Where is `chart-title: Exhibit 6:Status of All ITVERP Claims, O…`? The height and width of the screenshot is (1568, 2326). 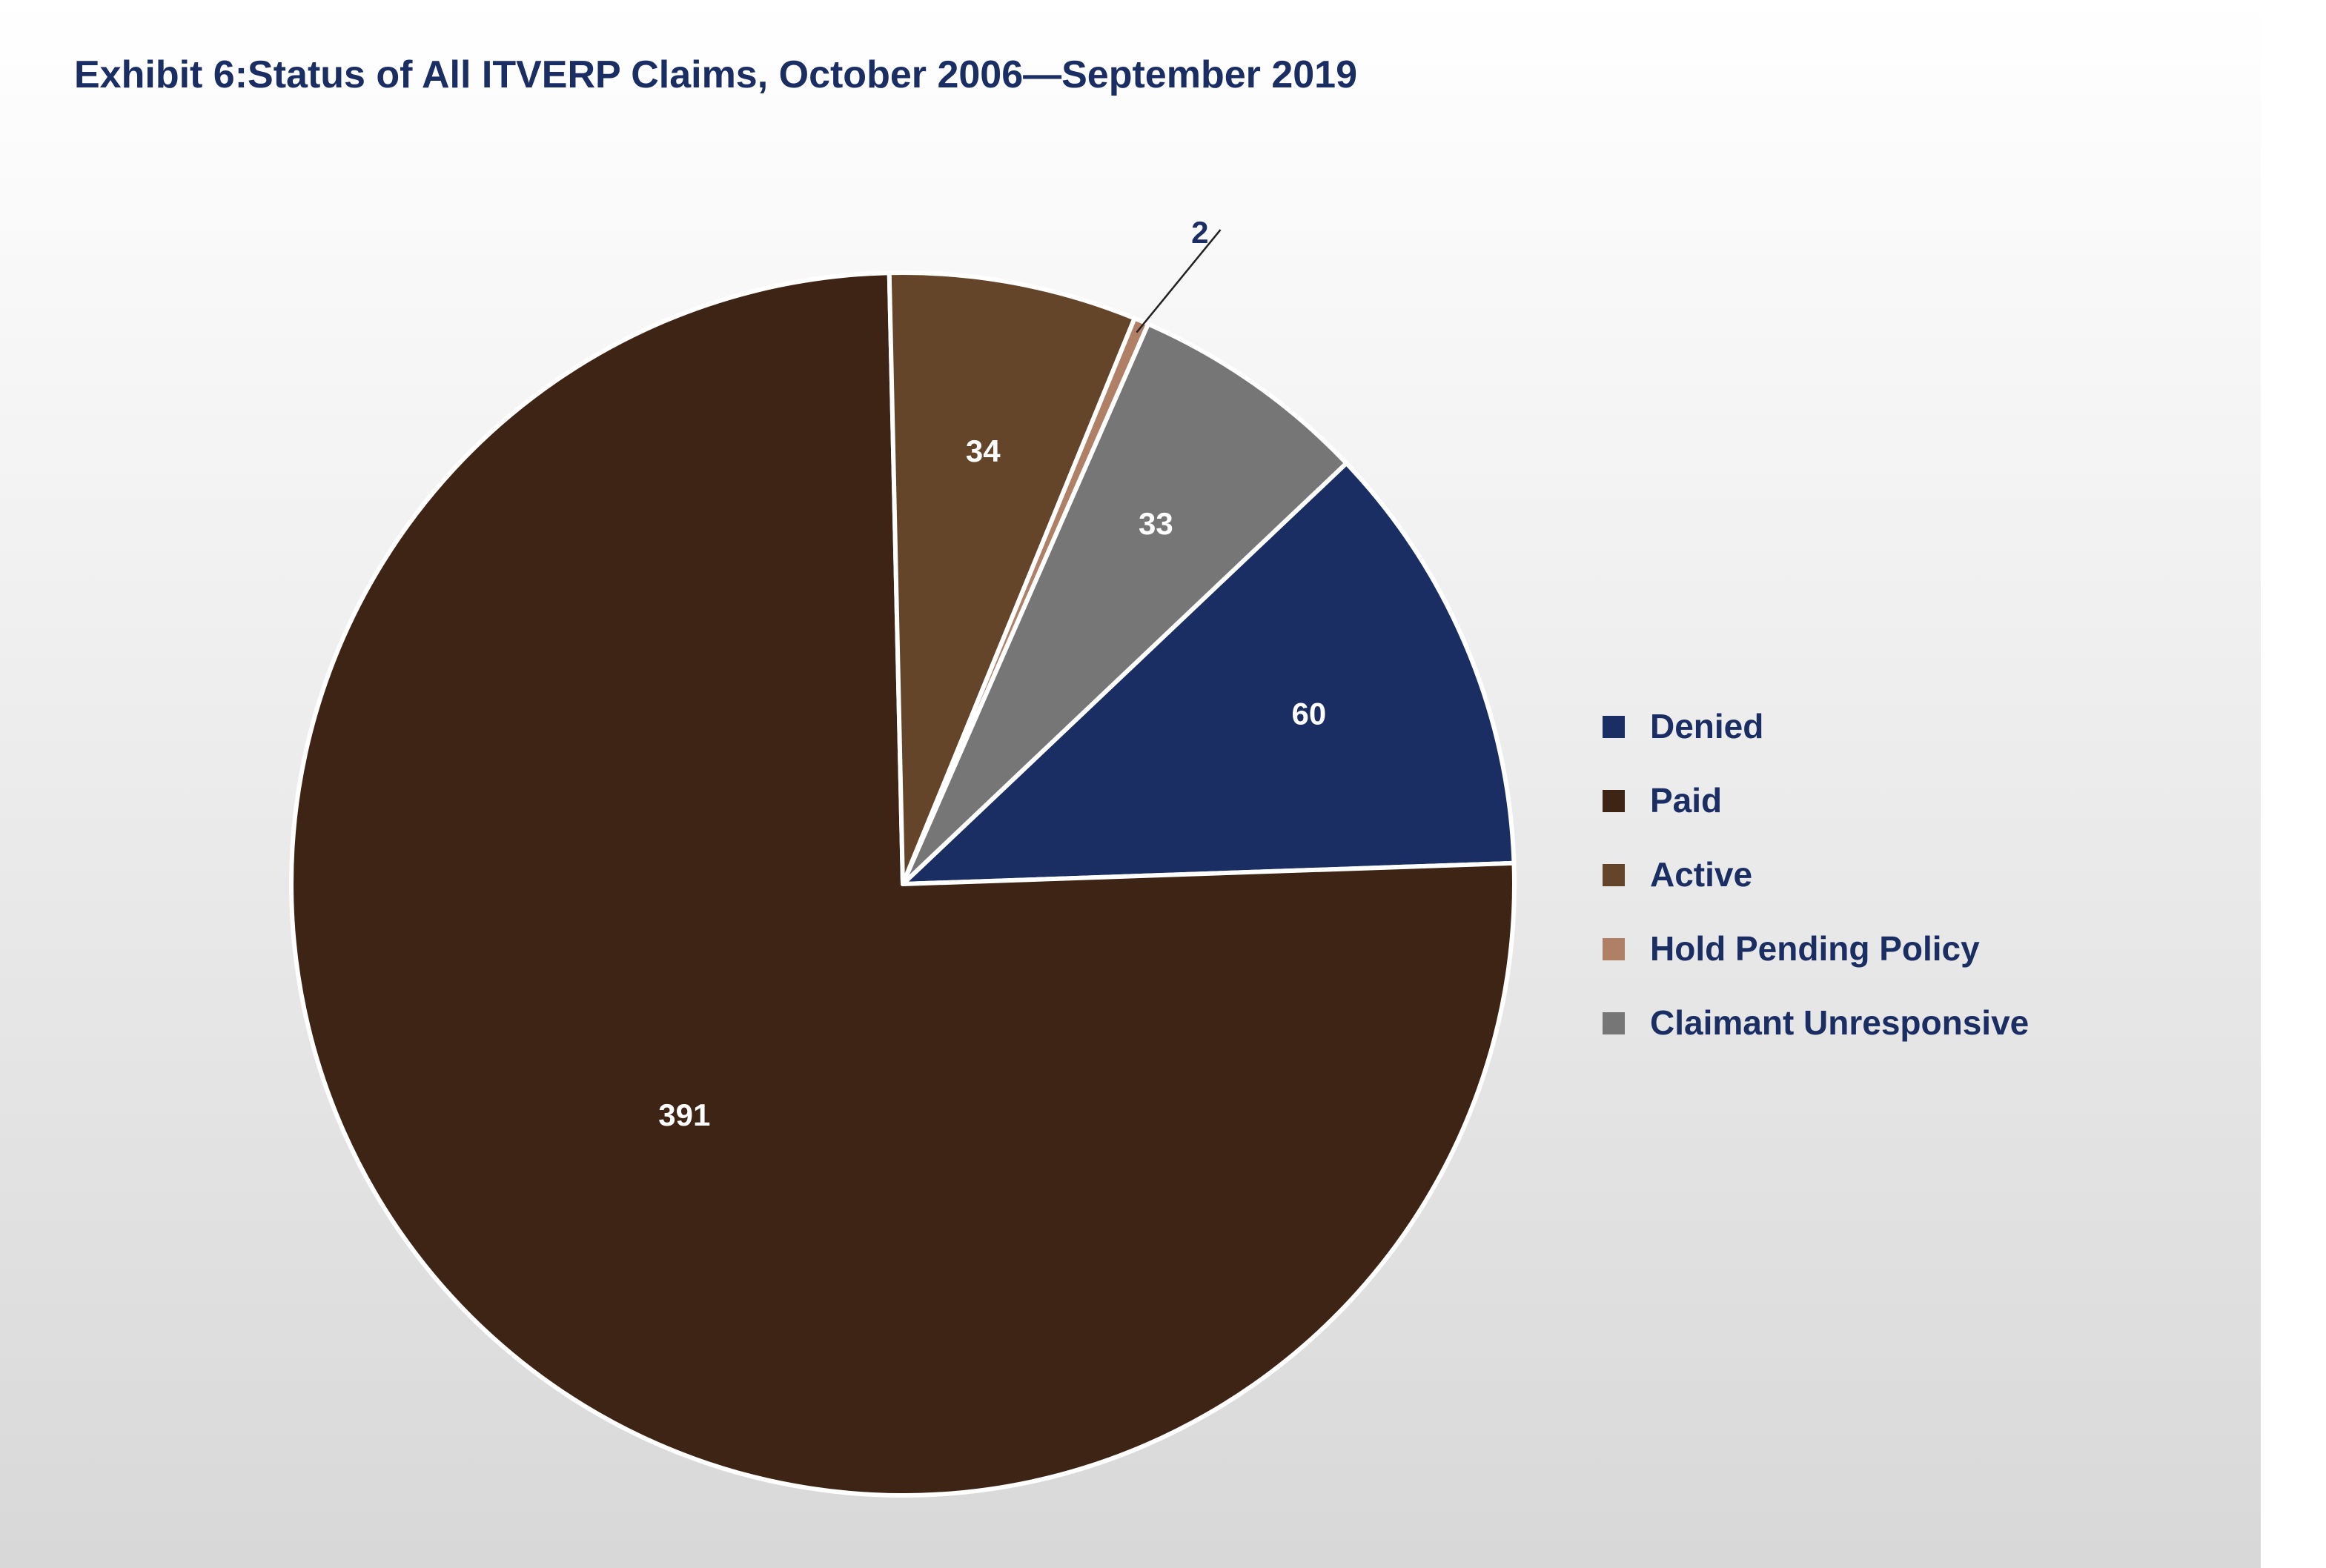
chart-title: Exhibit 6:Status of All ITVERP Claims, O… is located at coordinates (715, 74).